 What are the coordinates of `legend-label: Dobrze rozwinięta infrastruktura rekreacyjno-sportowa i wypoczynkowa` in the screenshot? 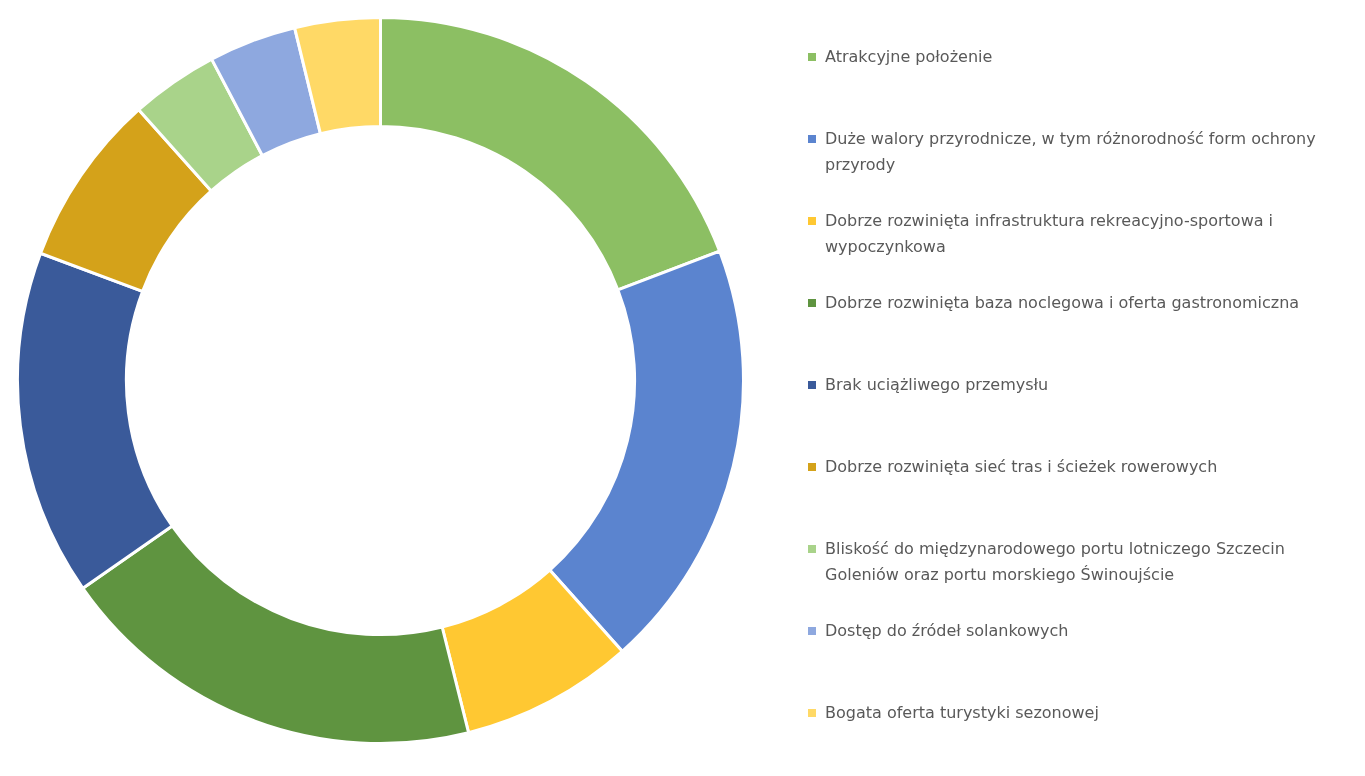 It's located at (1050, 234).